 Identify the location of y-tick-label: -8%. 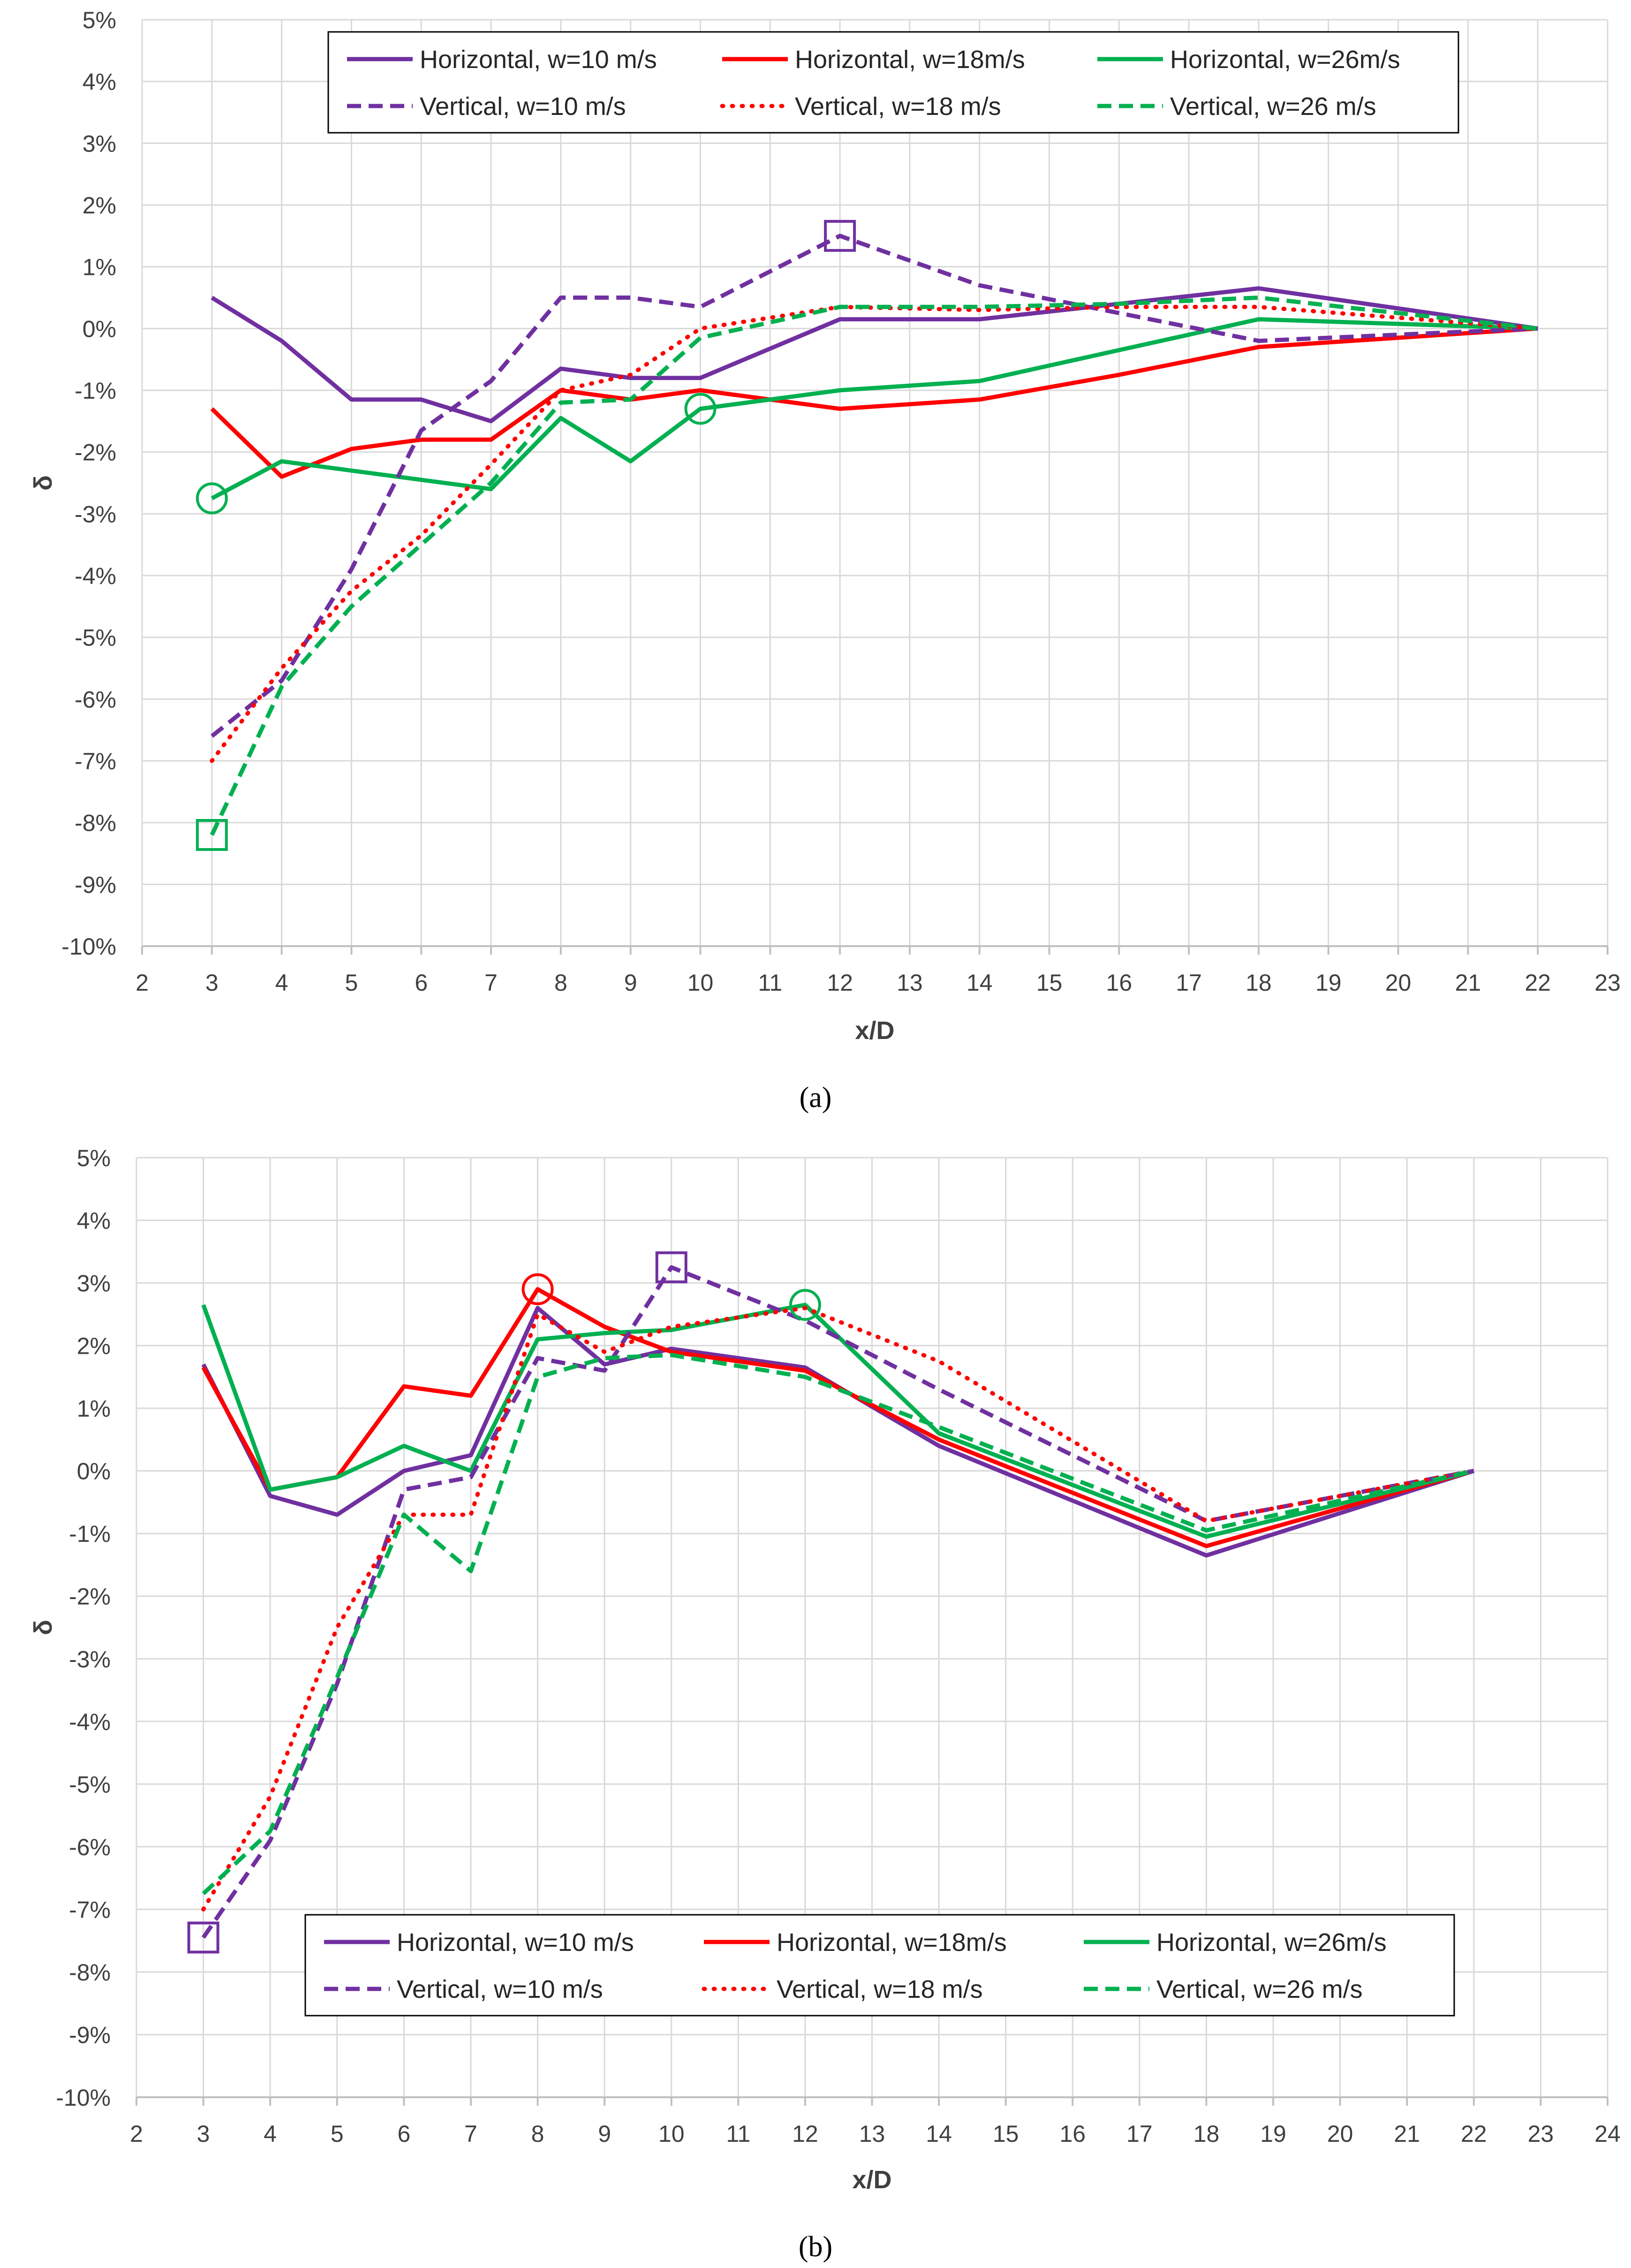
(90, 1972).